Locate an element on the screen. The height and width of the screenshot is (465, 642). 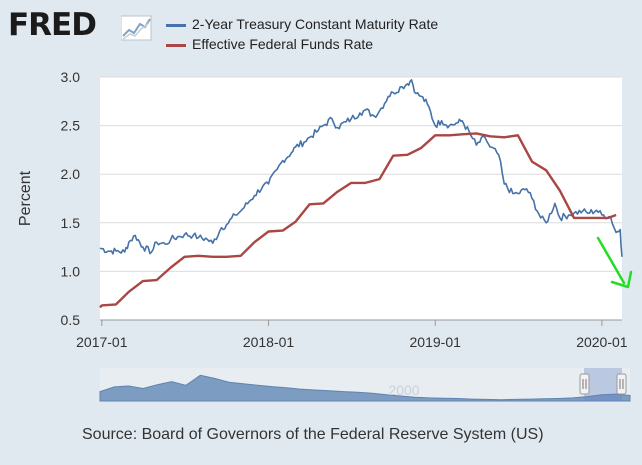
y-tick-label: 1.5 is located at coordinates (71, 223).